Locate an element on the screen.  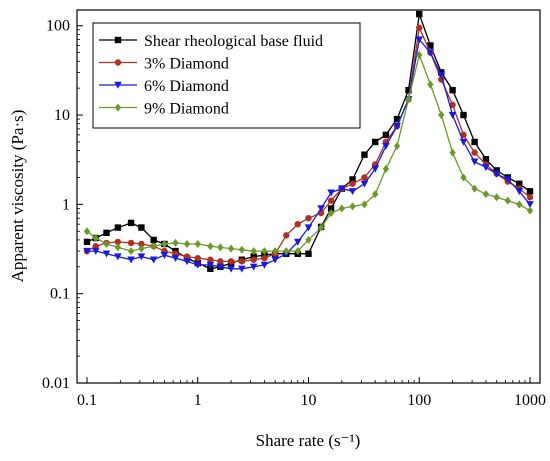
y-tick-label: 0.1 is located at coordinates (60, 294).